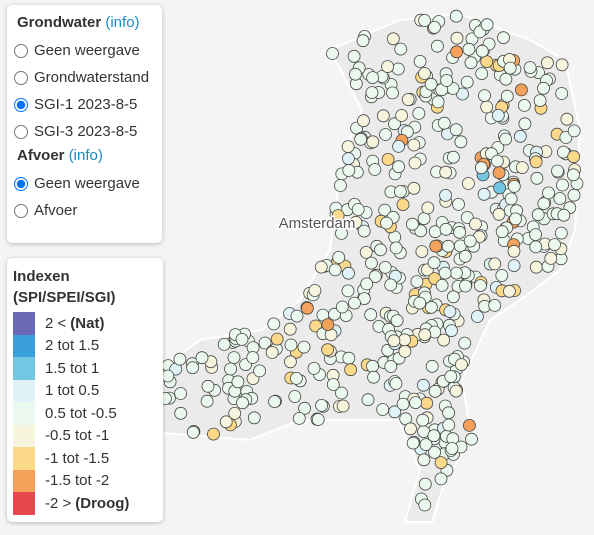 This screenshot has height=535, width=594. What do you see at coordinates (85, 155) in the screenshot?
I see `info-link: (info)` at bounding box center [85, 155].